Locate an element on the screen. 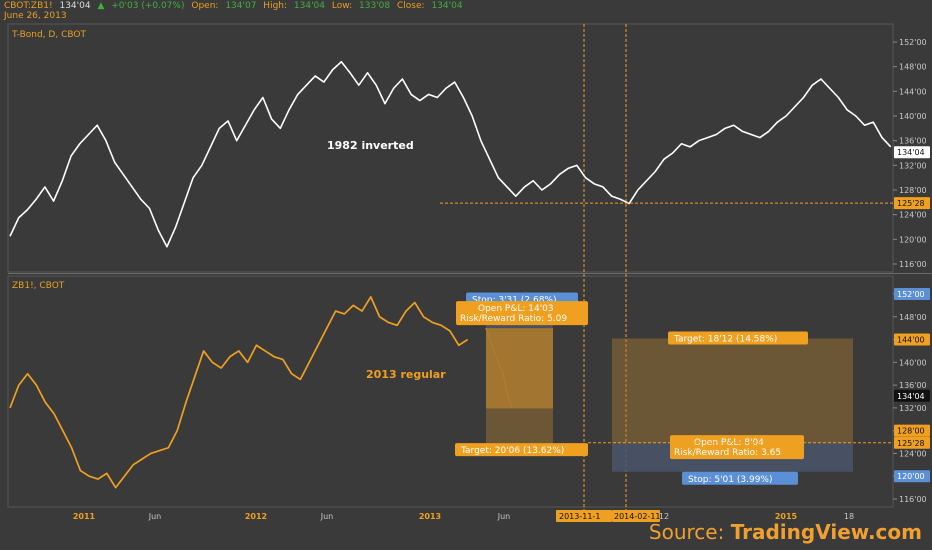  y-tick-label-1-4: 136'00 is located at coordinates (913, 385).